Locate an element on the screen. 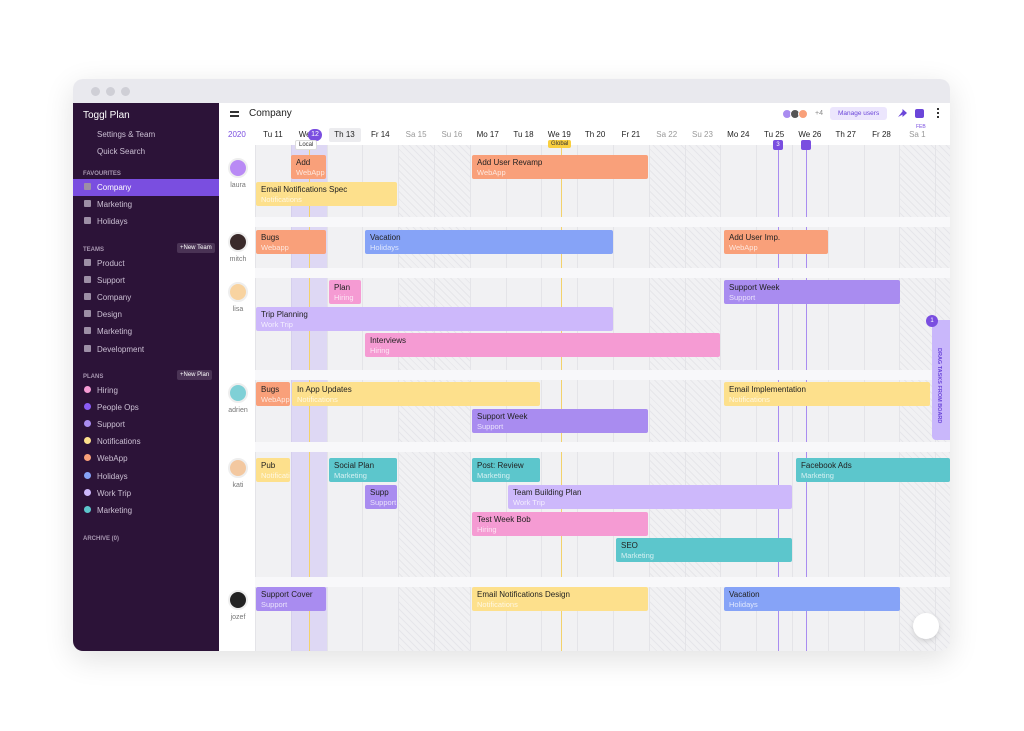  inbox-icon is located at coordinates (919, 113).